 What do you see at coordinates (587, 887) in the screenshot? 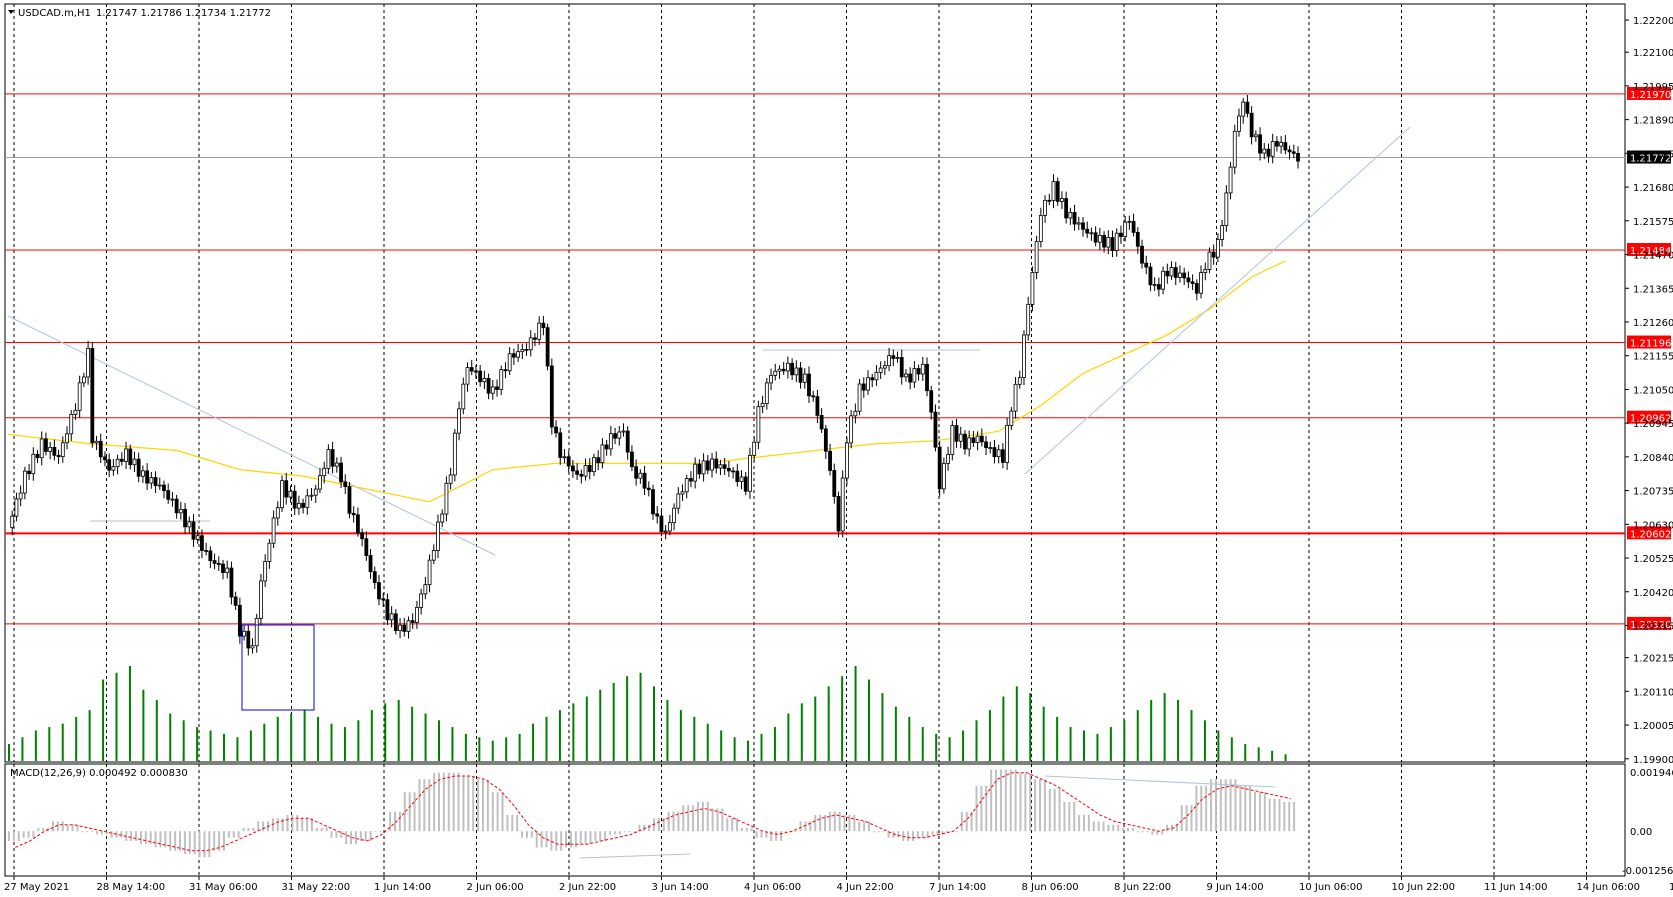
I see `time-label: 2 Jun 22:00` at bounding box center [587, 887].